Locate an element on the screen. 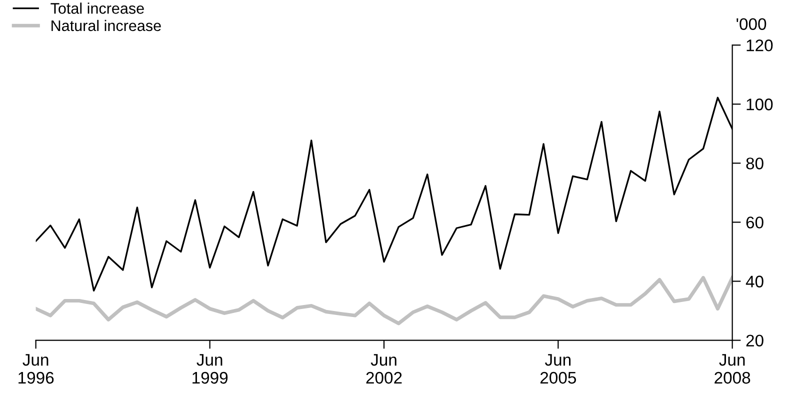 Image resolution: width=796 pixels, height=410 pixels. y-tick-label: 120 is located at coordinates (759, 46).